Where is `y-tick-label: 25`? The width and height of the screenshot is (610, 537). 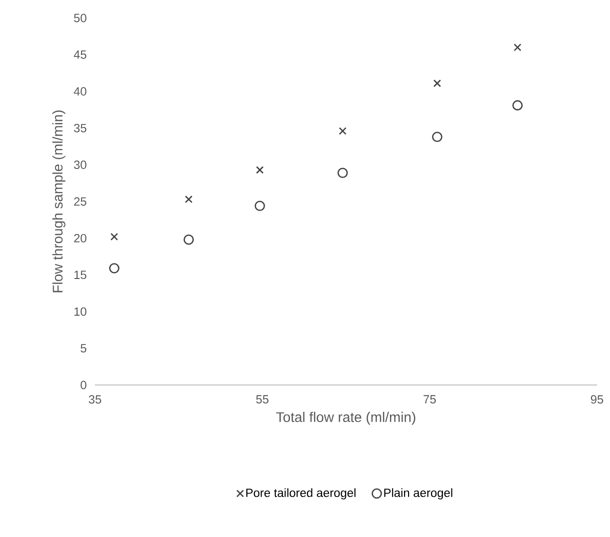 y-tick-label: 25 is located at coordinates (80, 201).